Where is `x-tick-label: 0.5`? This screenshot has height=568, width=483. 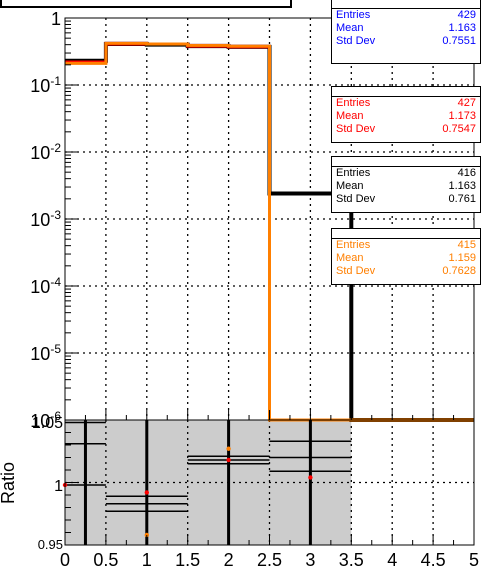
x-tick-label: 0.5 is located at coordinates (105, 559).